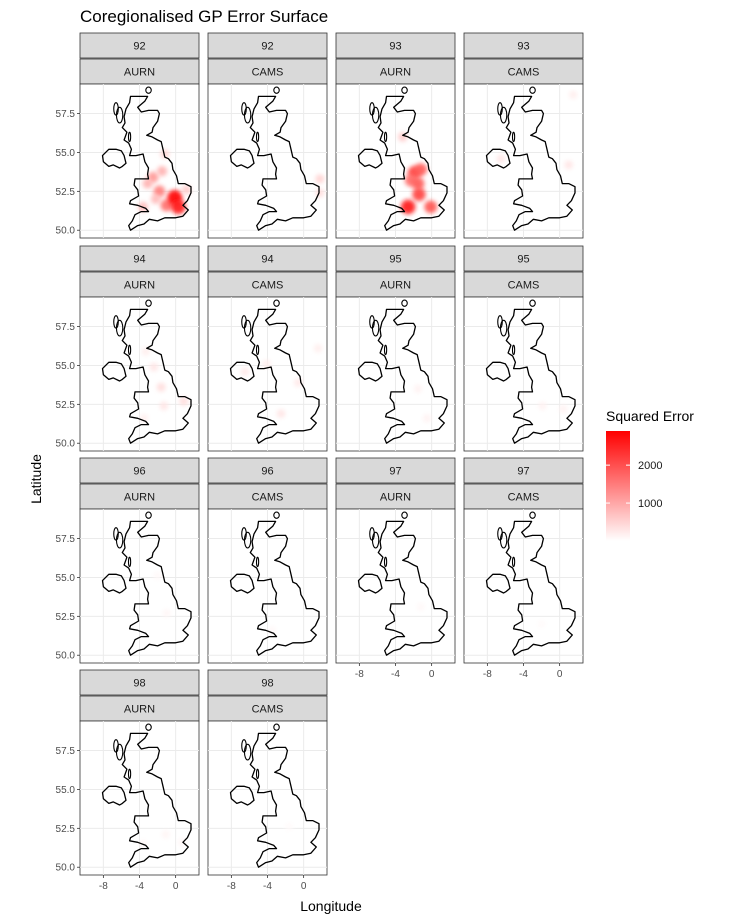 Image resolution: width=741 pixels, height=922 pixels. I want to click on x-tick-label: -4, so click(267, 886).